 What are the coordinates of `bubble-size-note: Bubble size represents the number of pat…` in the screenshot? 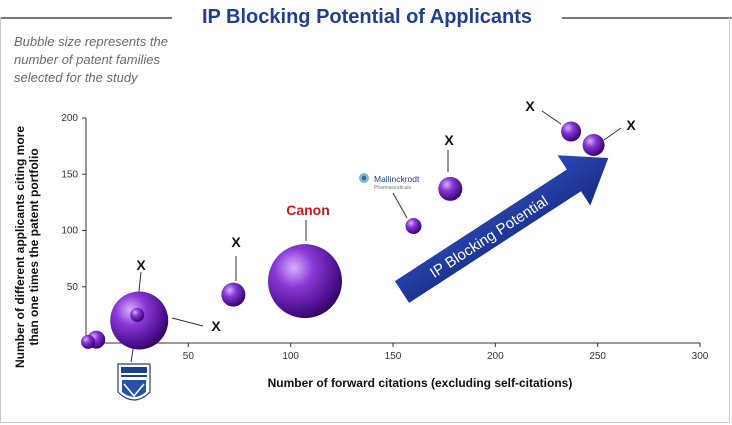 It's located at (91, 59).